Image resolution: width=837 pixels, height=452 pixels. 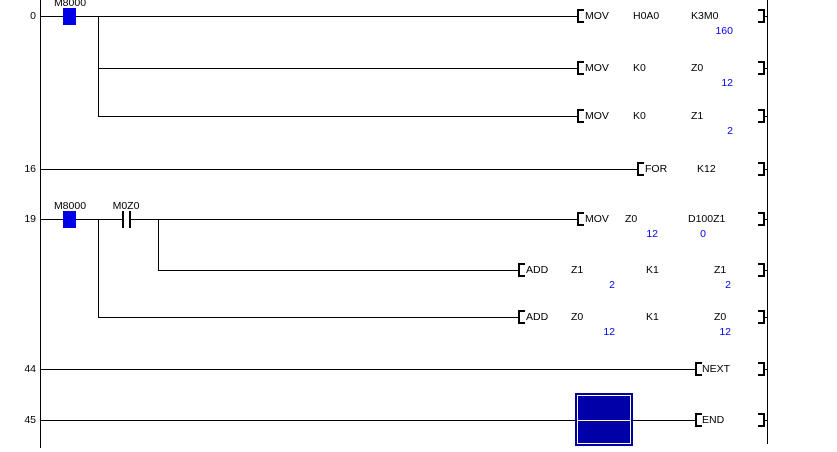 I want to click on next-opcode: NEXT, so click(x=716, y=369).